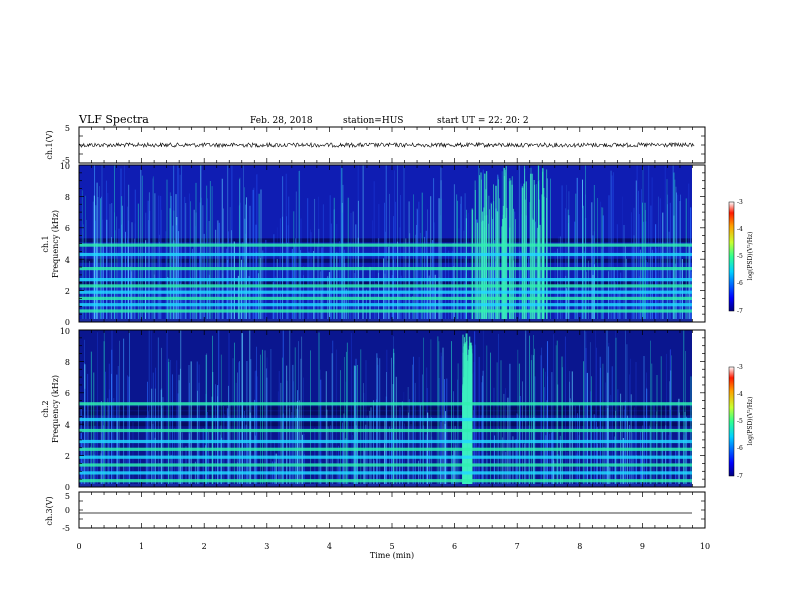 This screenshot has height=616, width=792. I want to click on start-time-label: start UT = 22: 20: 2, so click(483, 121).